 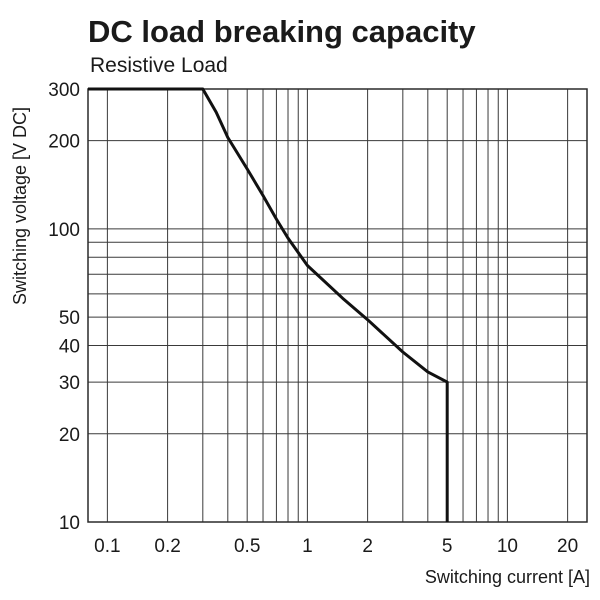 What do you see at coordinates (69, 383) in the screenshot?
I see `y-tick-label: 30` at bounding box center [69, 383].